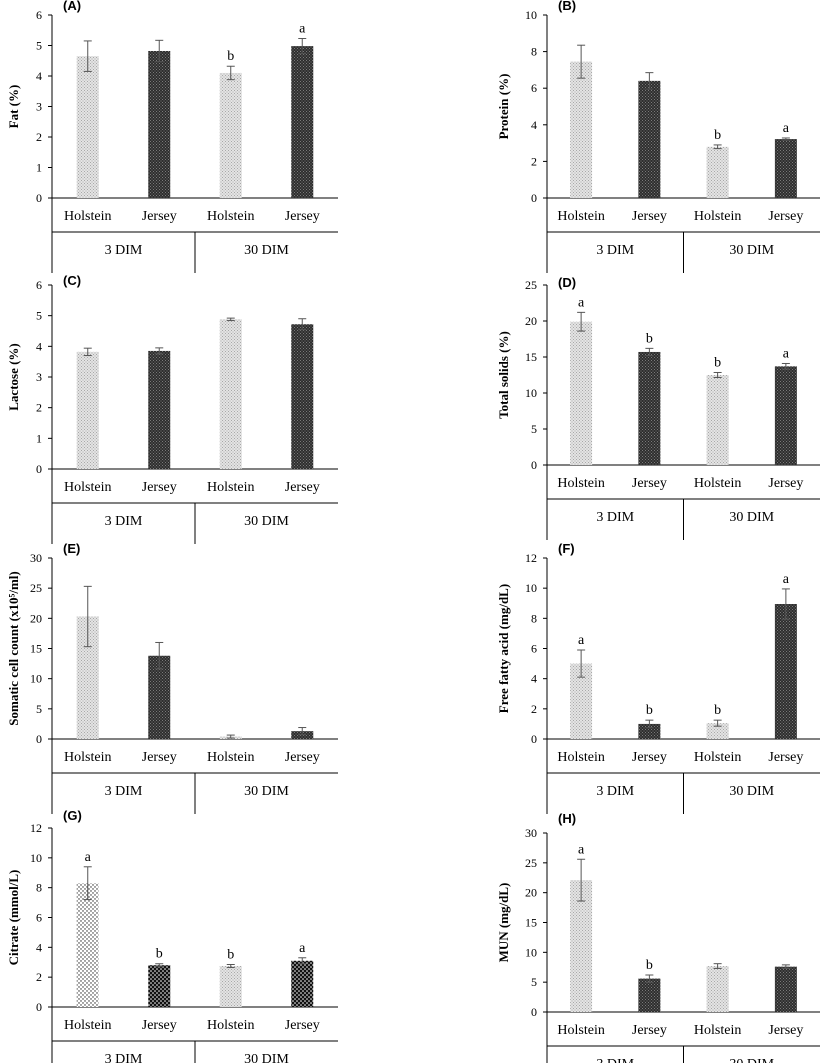 The width and height of the screenshot is (827, 1063). I want to click on panel-label: (G), so click(72, 815).